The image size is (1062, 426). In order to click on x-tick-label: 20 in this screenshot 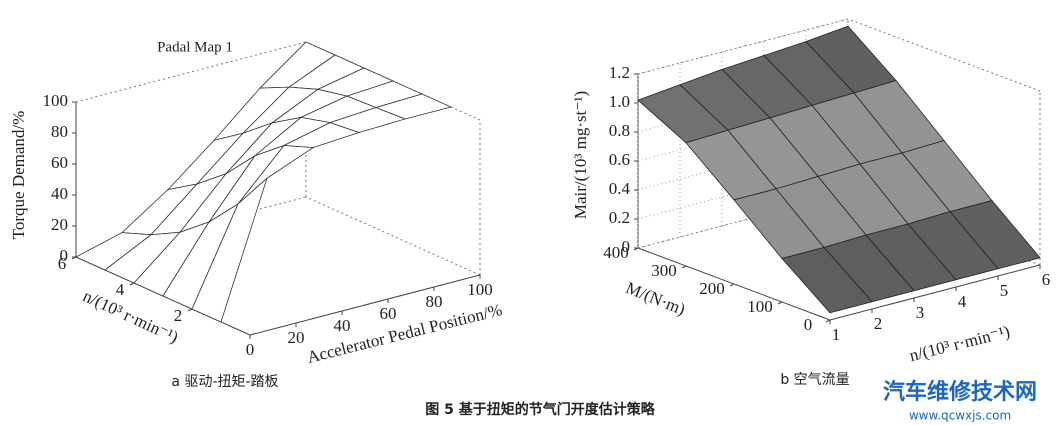, I will do `click(296, 337)`.